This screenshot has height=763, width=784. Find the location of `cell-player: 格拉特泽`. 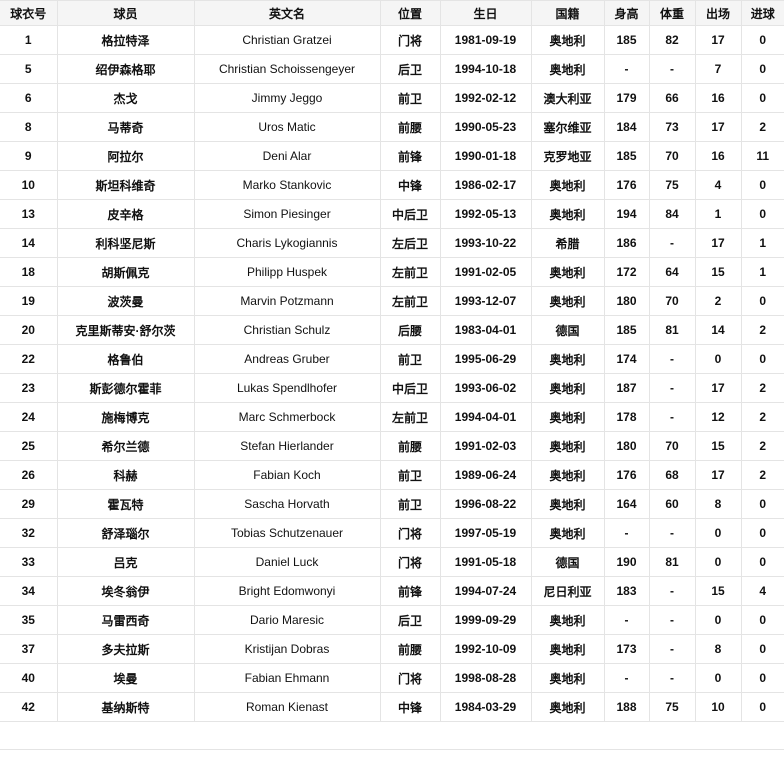

cell-player: 格拉特泽 is located at coordinates (125, 40).